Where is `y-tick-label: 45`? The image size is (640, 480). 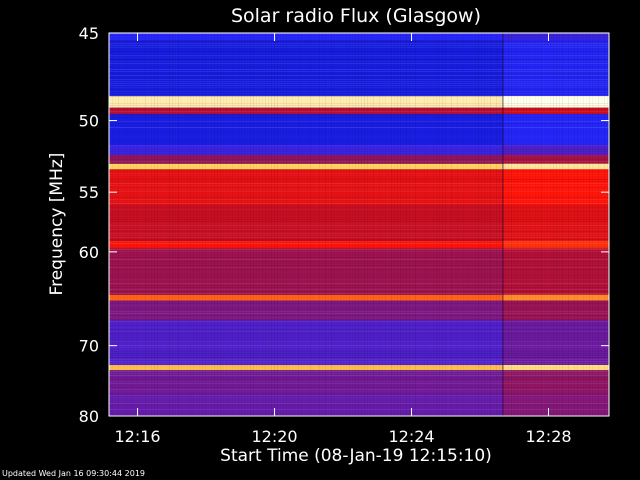
y-tick-label: 45 is located at coordinates (89, 33).